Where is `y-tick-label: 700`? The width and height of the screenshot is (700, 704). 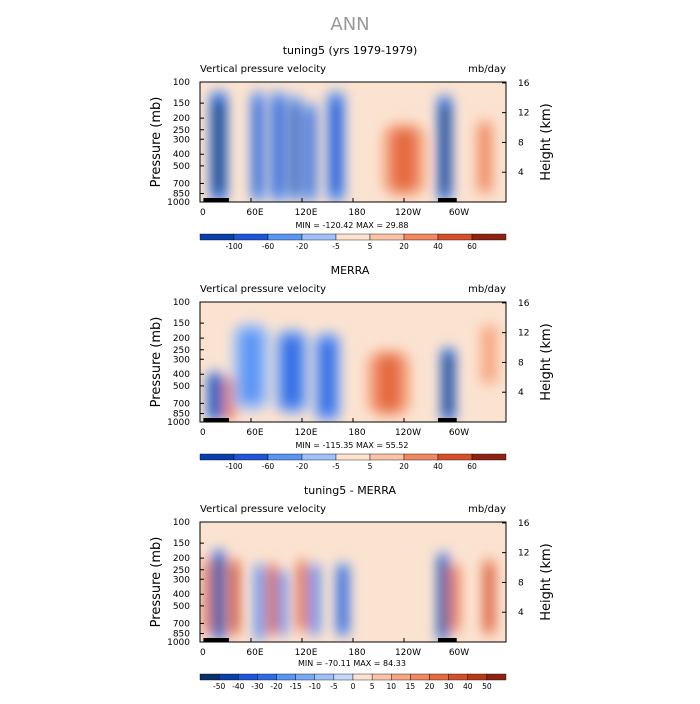 y-tick-label: 700 is located at coordinates (181, 184).